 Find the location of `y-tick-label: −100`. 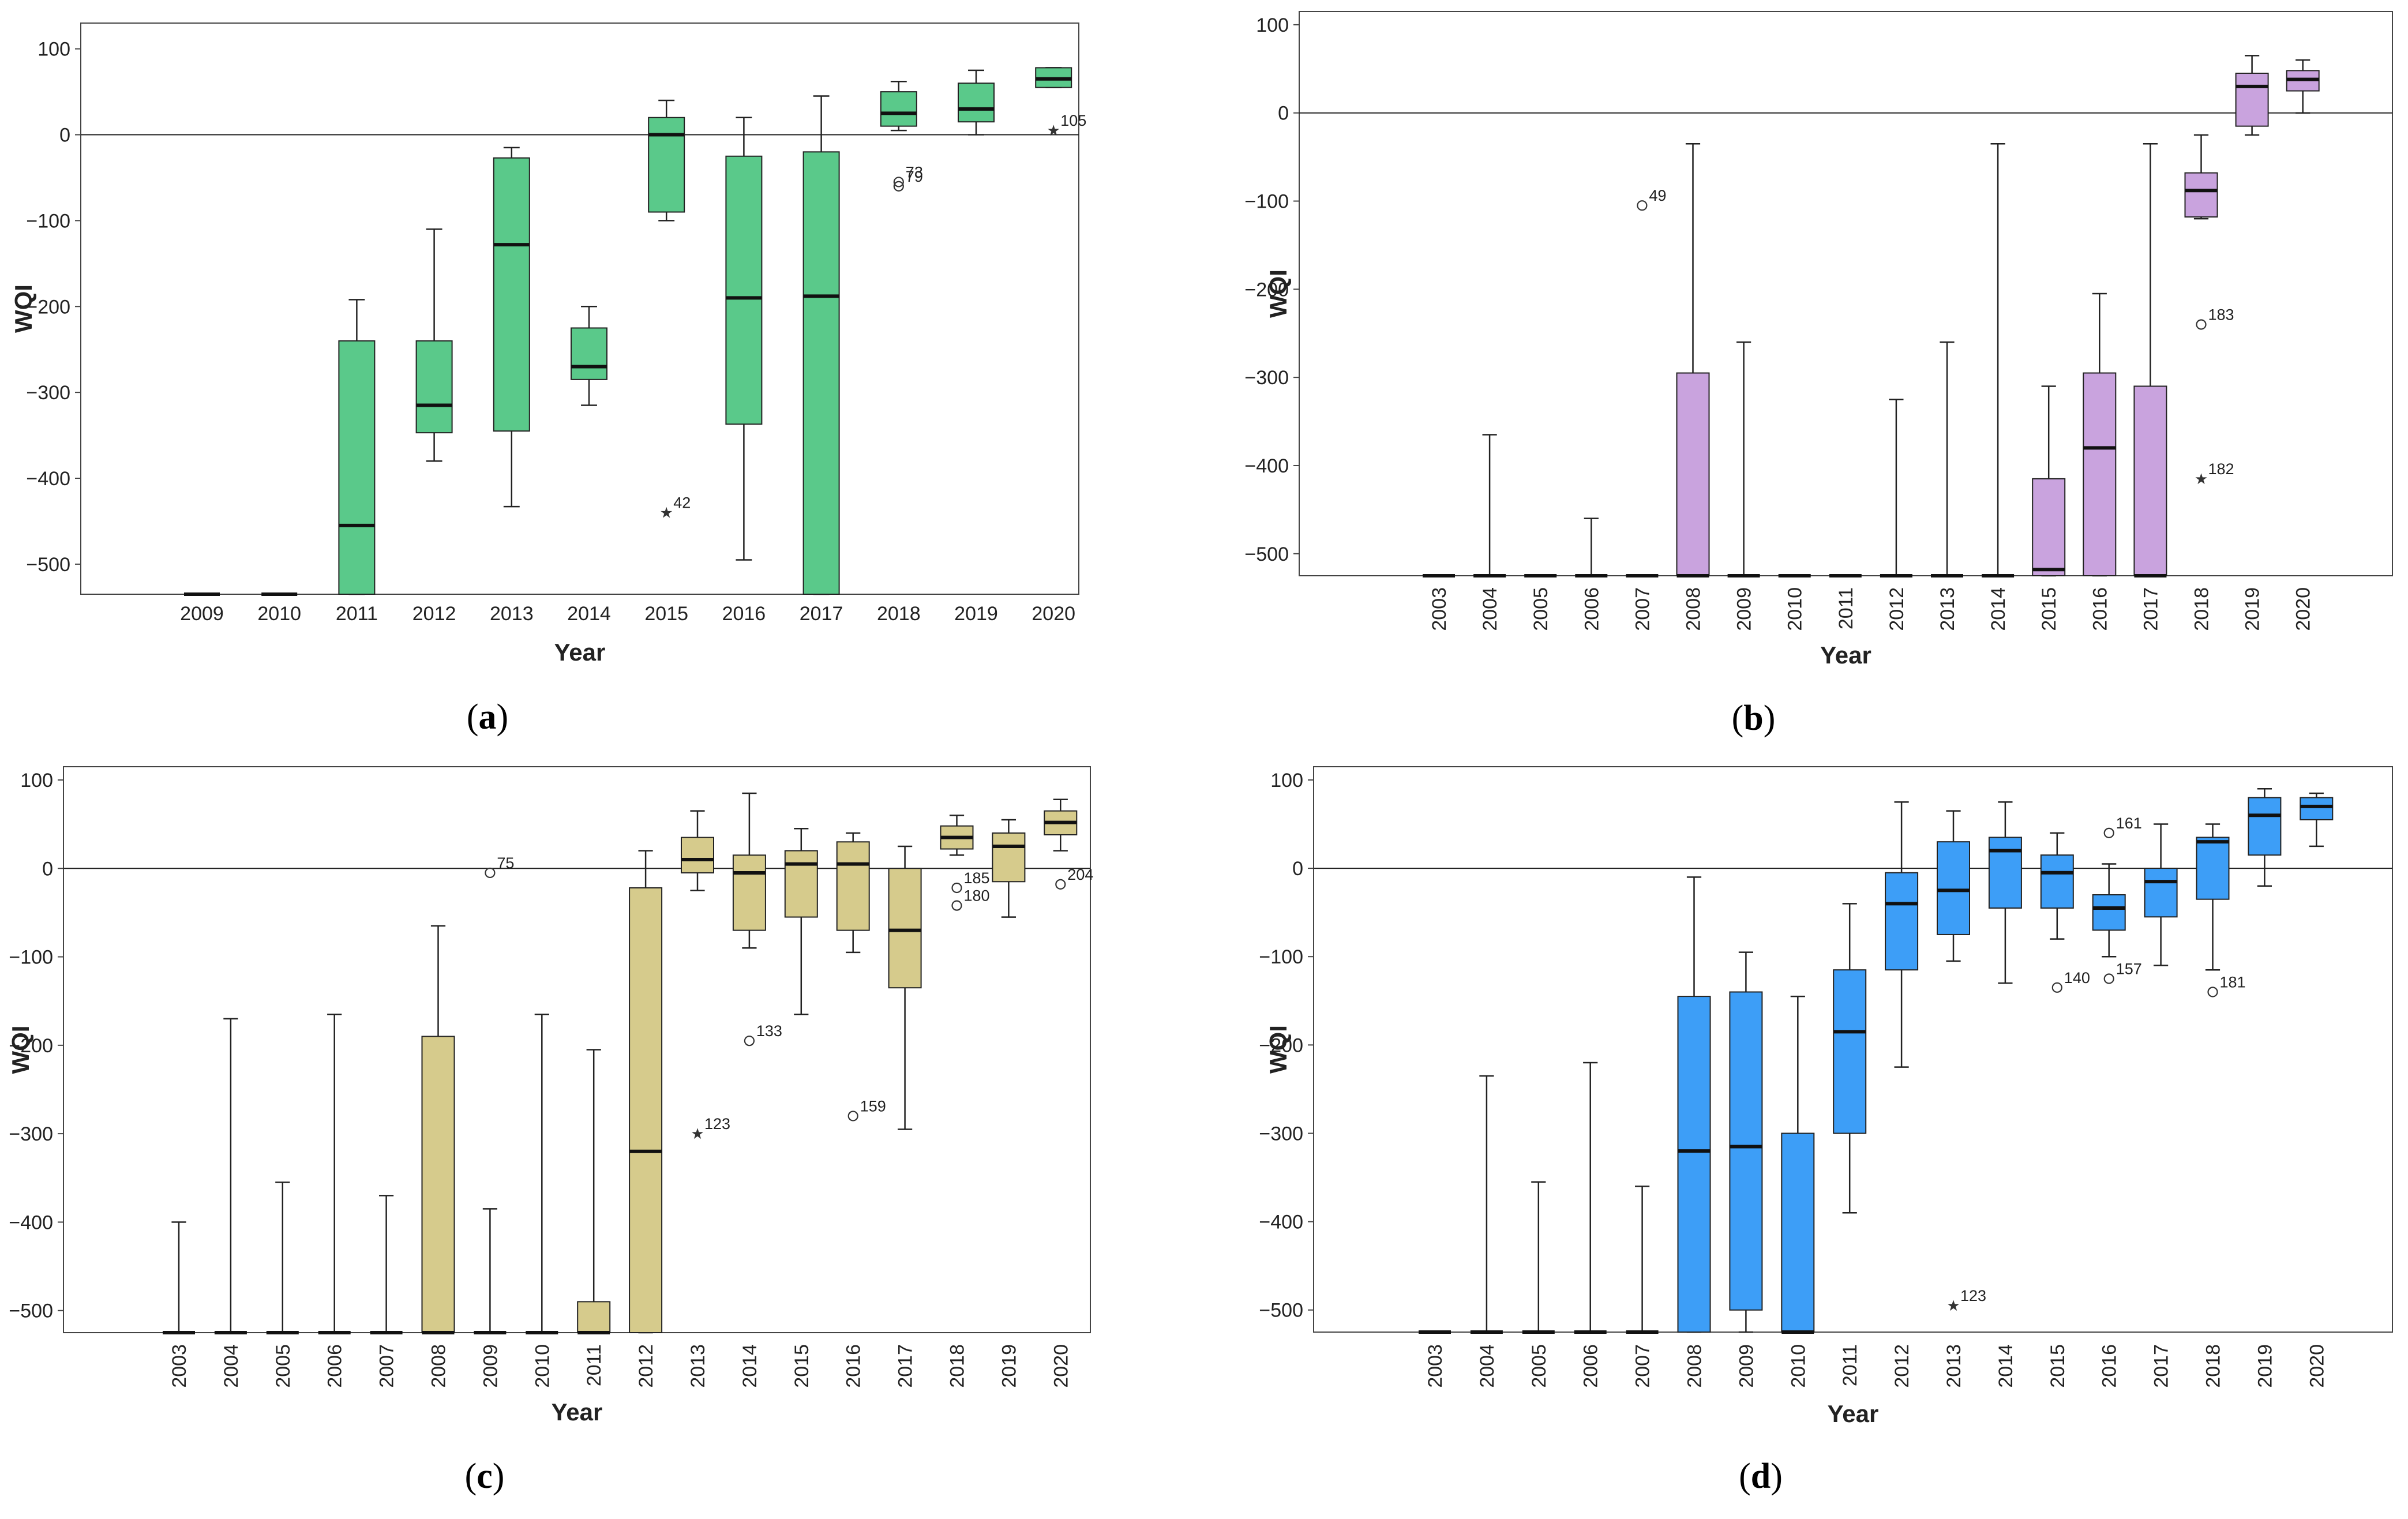

y-tick-label: −100 is located at coordinates (31, 958).